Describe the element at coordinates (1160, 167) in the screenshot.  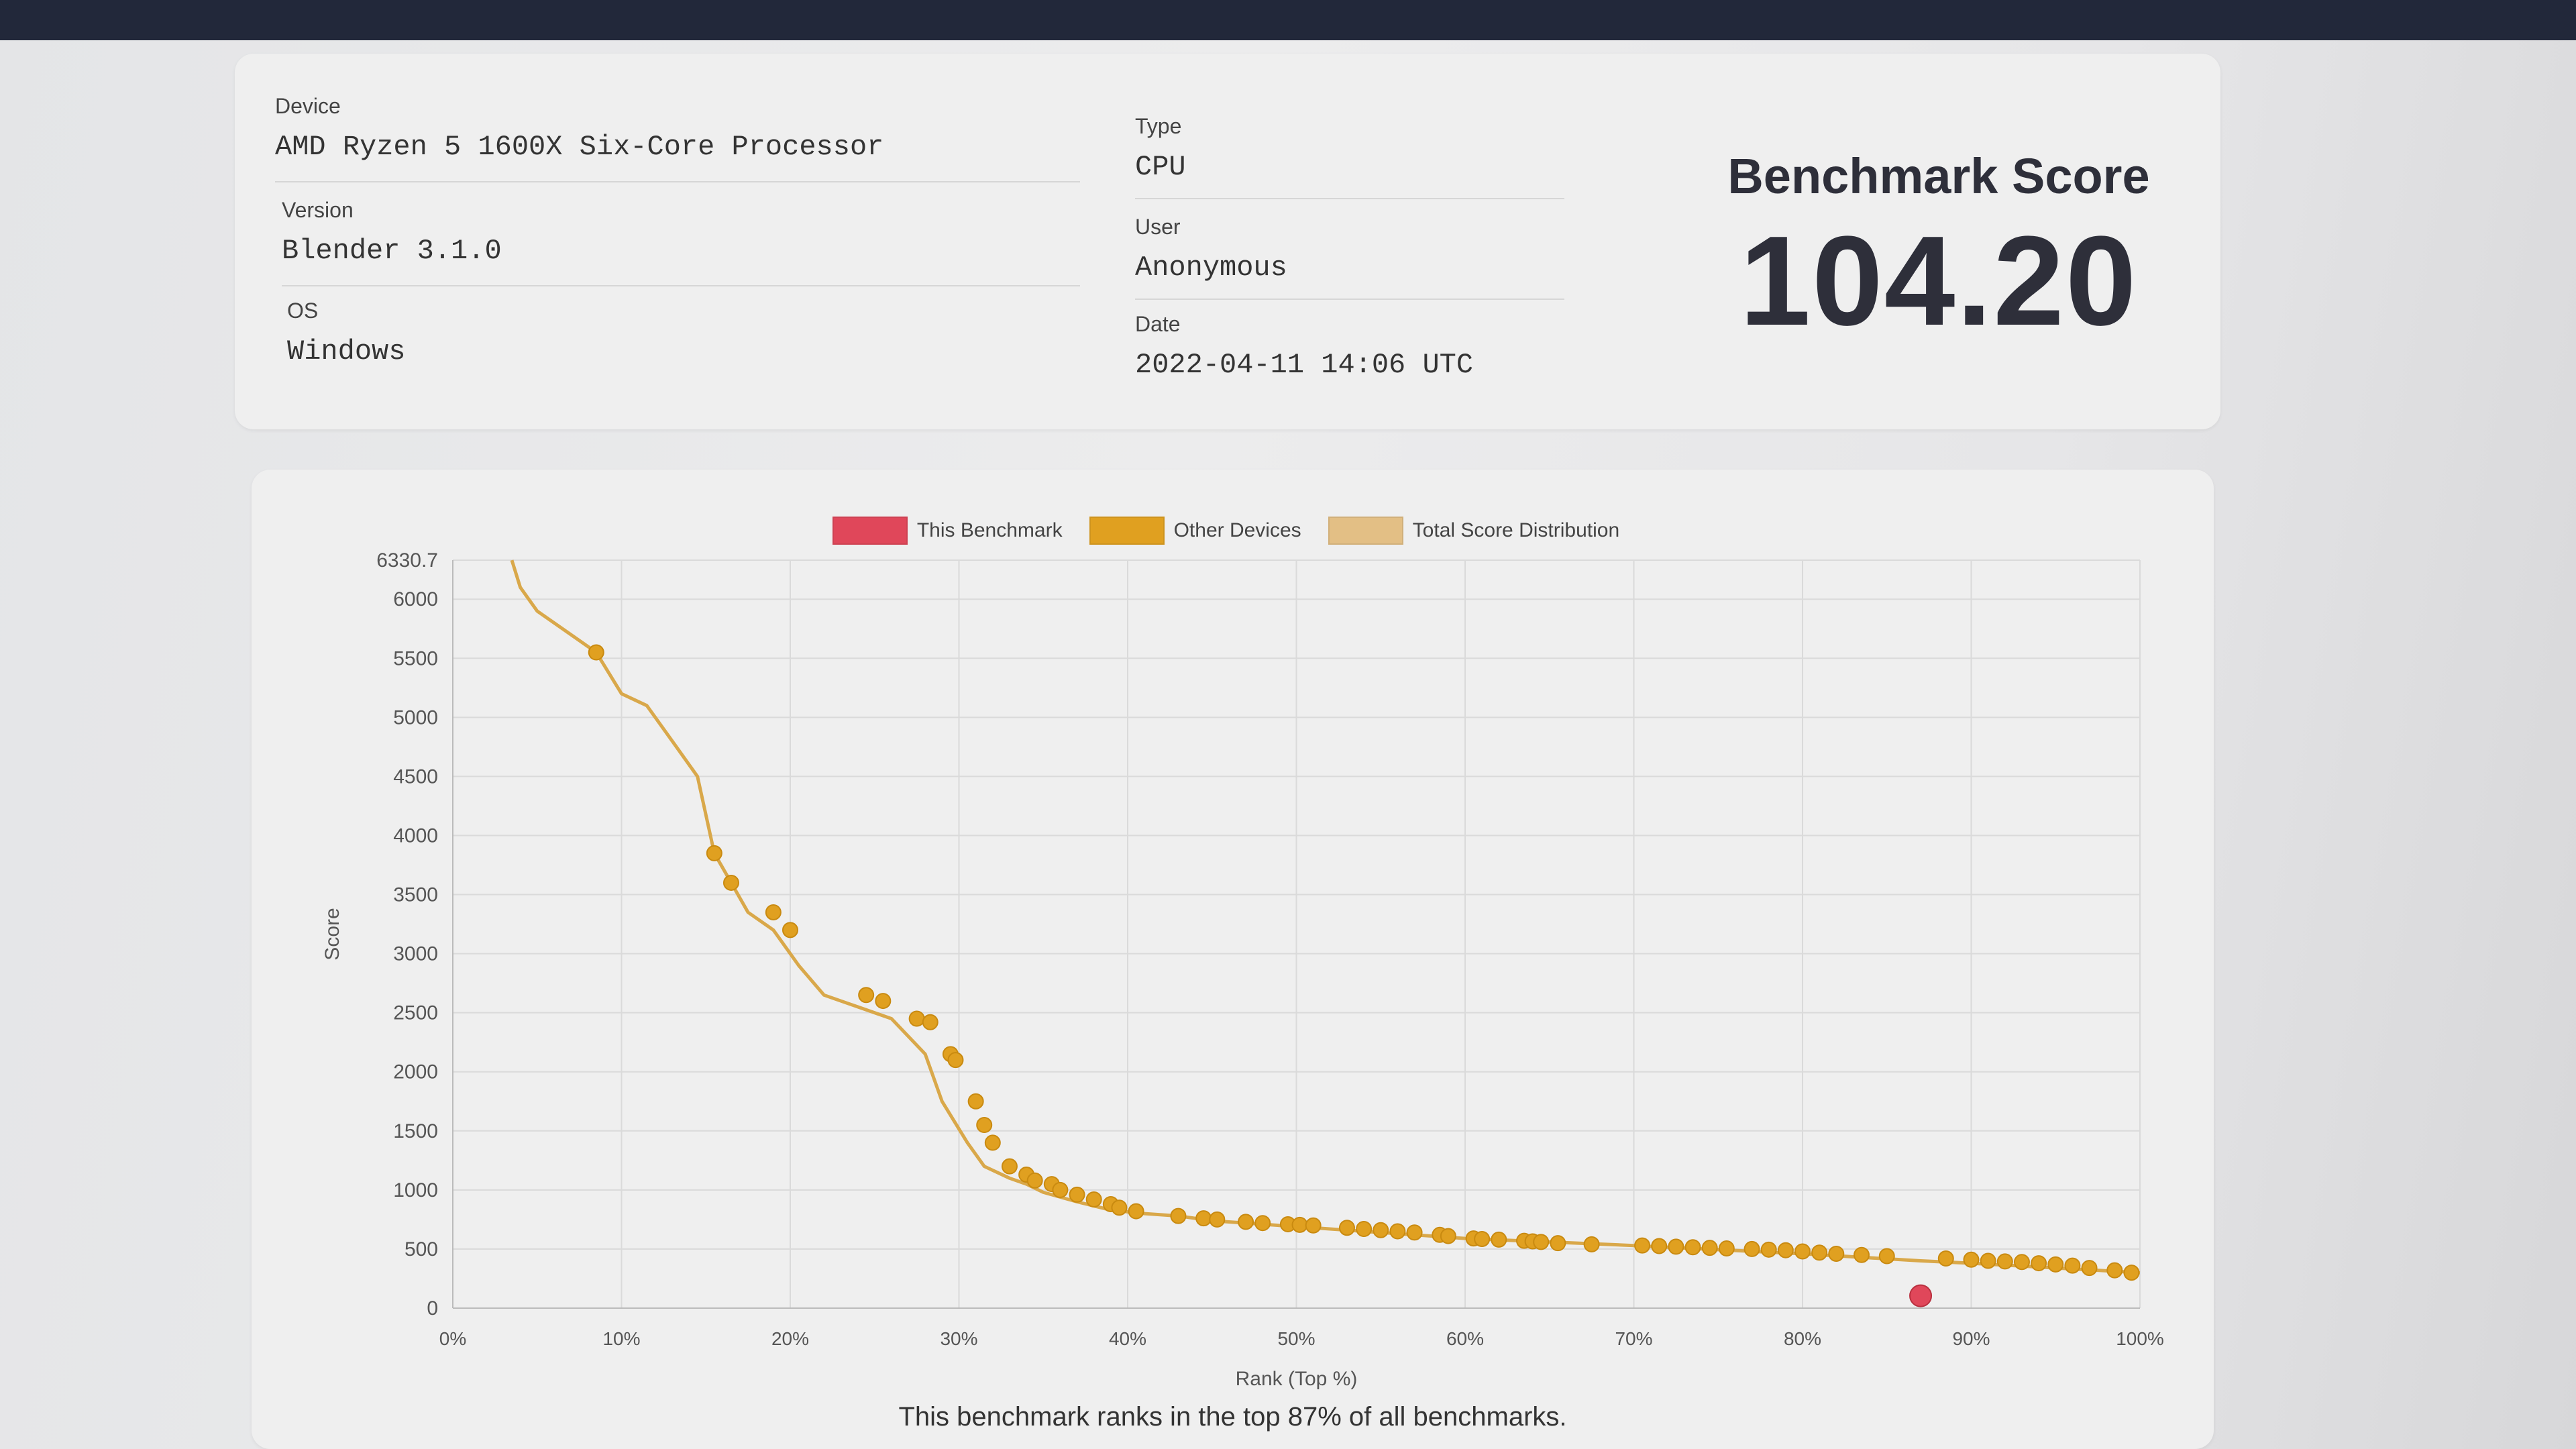
I see `type-value: CPU` at that location.